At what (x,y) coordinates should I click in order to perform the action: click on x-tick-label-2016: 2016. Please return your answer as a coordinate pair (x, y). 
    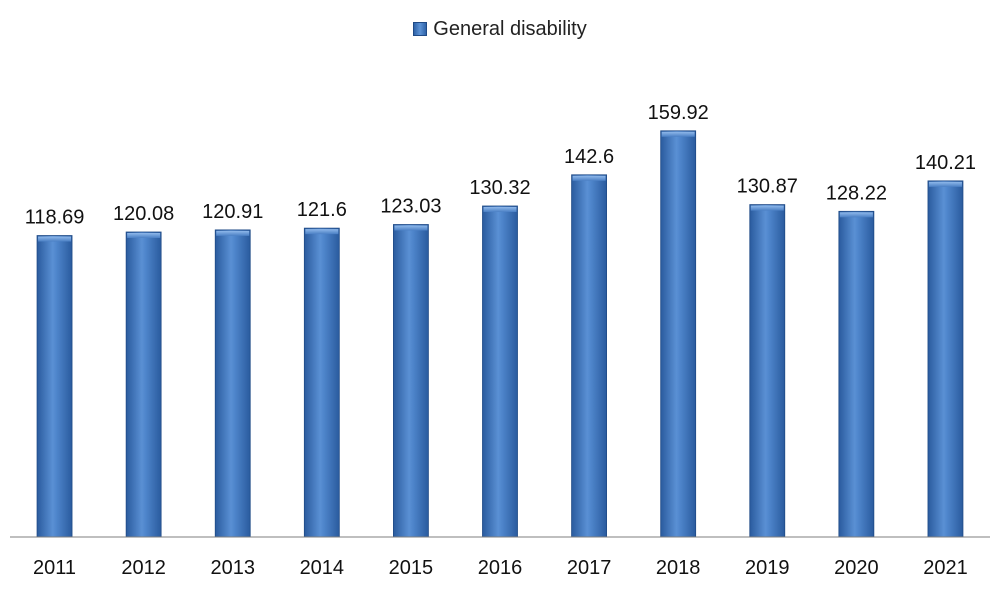
    Looking at the image, I should click on (500, 568).